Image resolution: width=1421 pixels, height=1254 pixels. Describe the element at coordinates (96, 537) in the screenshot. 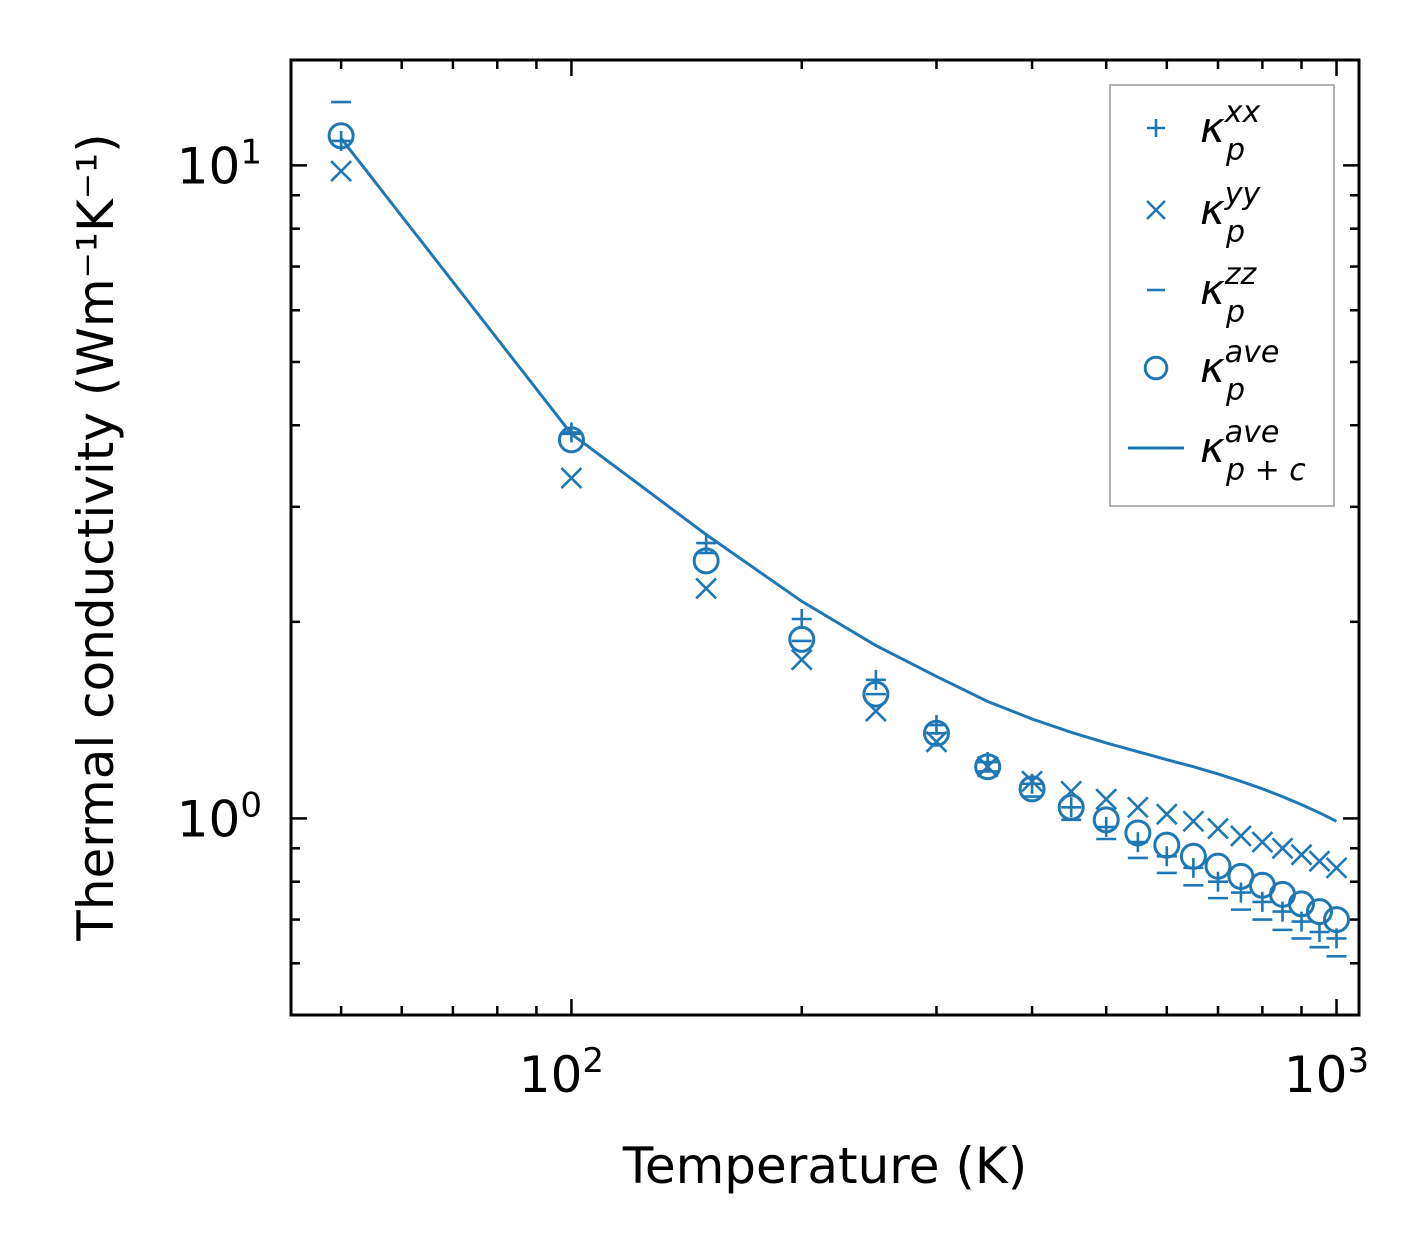

I see `y-axis-label: Thermal conductivity (Wm⁻¹K⁻¹)` at that location.